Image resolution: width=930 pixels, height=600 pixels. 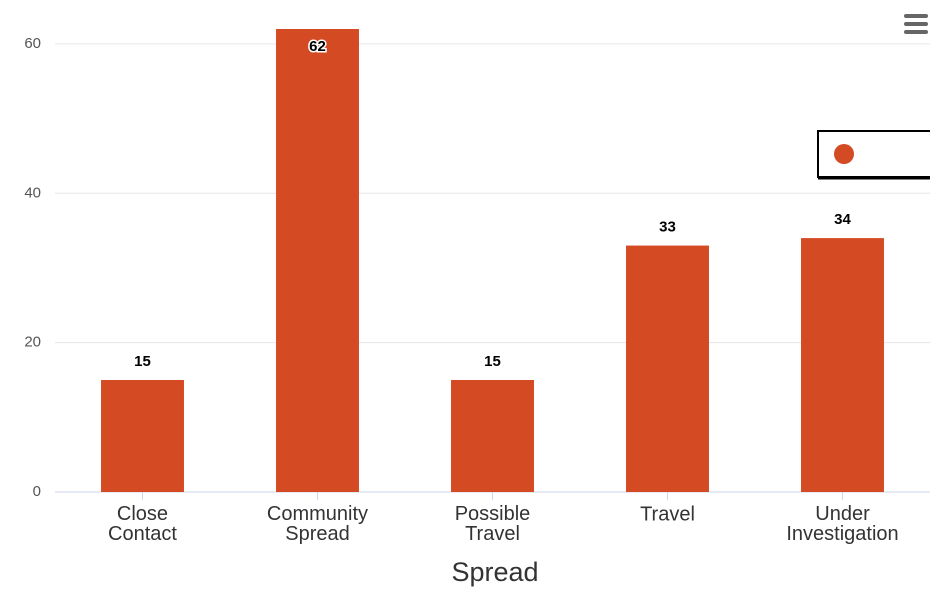 I want to click on x-tick-label: Close Contact, so click(x=142, y=524).